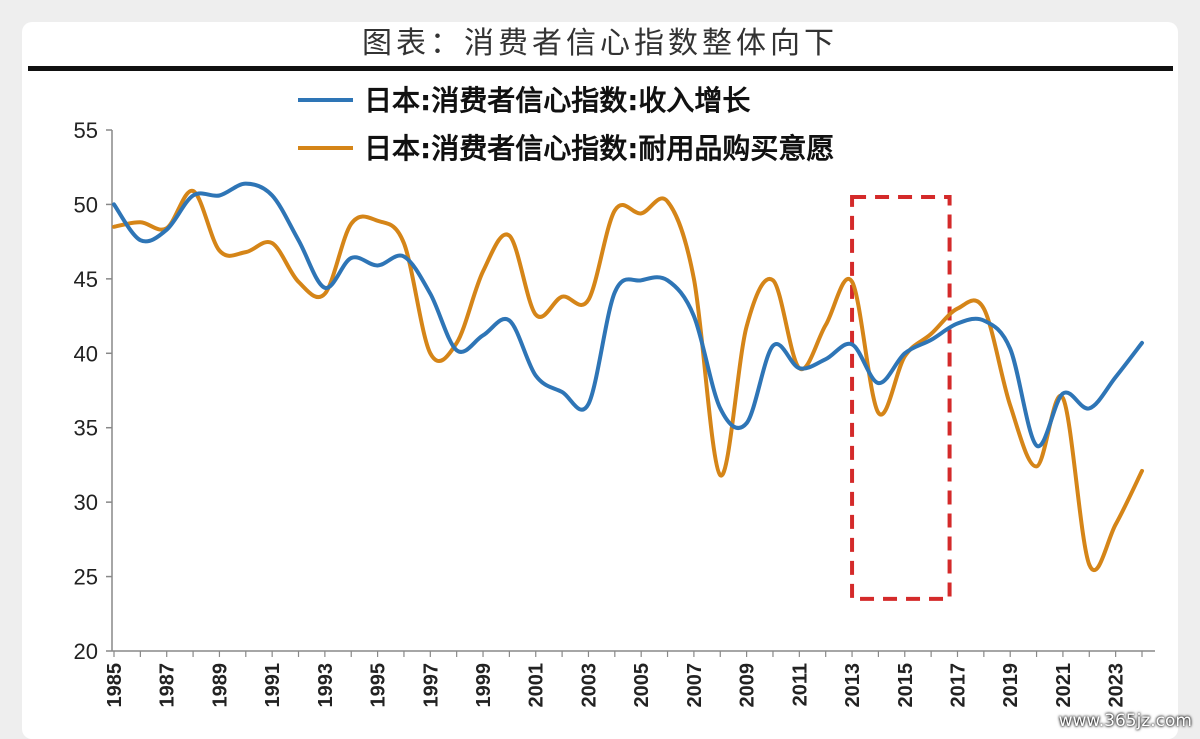  Describe the element at coordinates (600, 43) in the screenshot. I see `chart-title: 图表：消费者信心指数整体向下` at that location.